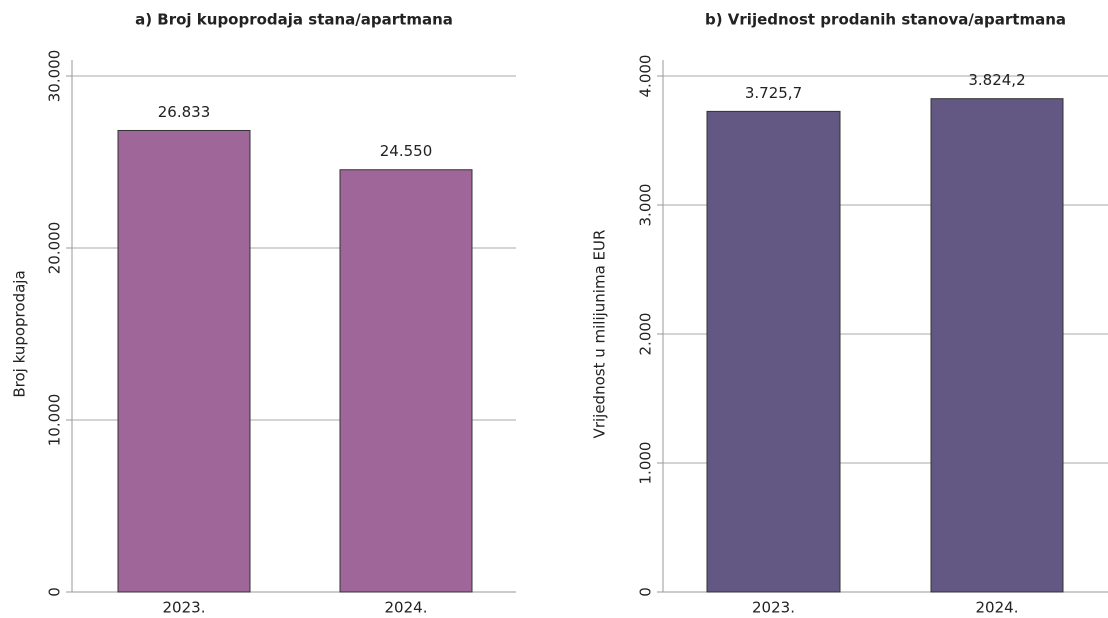 Image resolution: width=1108 pixels, height=618 pixels. I want to click on y-axis-label: Vrijednost u milijunima EUR, so click(600, 334).